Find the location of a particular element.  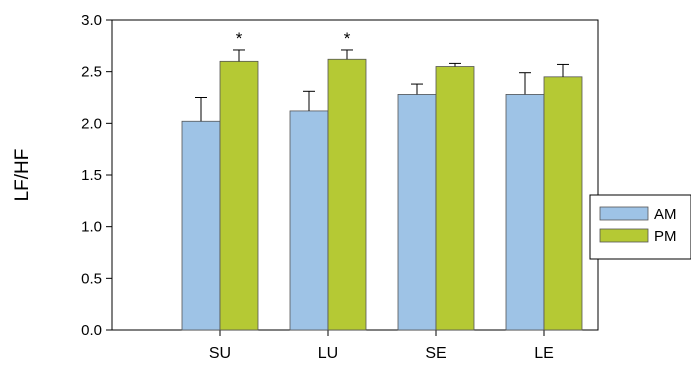

x-tick-label: LE is located at coordinates (544, 353).